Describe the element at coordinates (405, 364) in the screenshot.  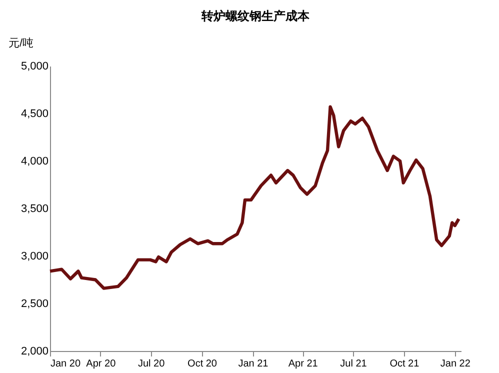
I see `x-tick-label: Oct 21` at that location.